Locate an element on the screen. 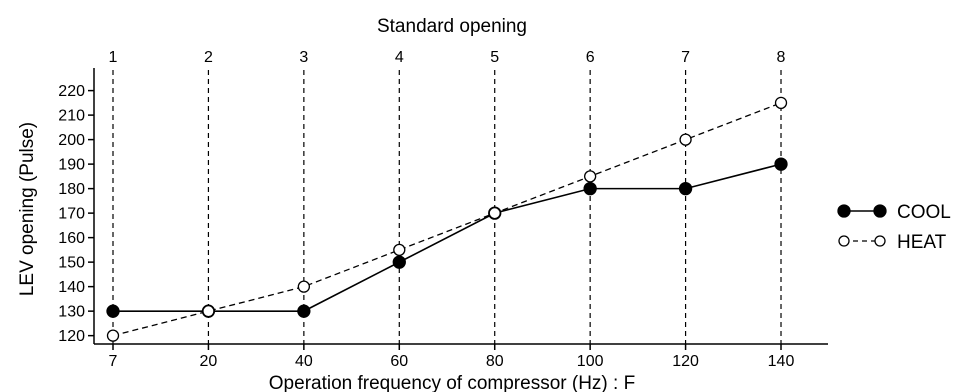 The width and height of the screenshot is (968, 392). legend: COOL HEAT is located at coordinates (894, 227).